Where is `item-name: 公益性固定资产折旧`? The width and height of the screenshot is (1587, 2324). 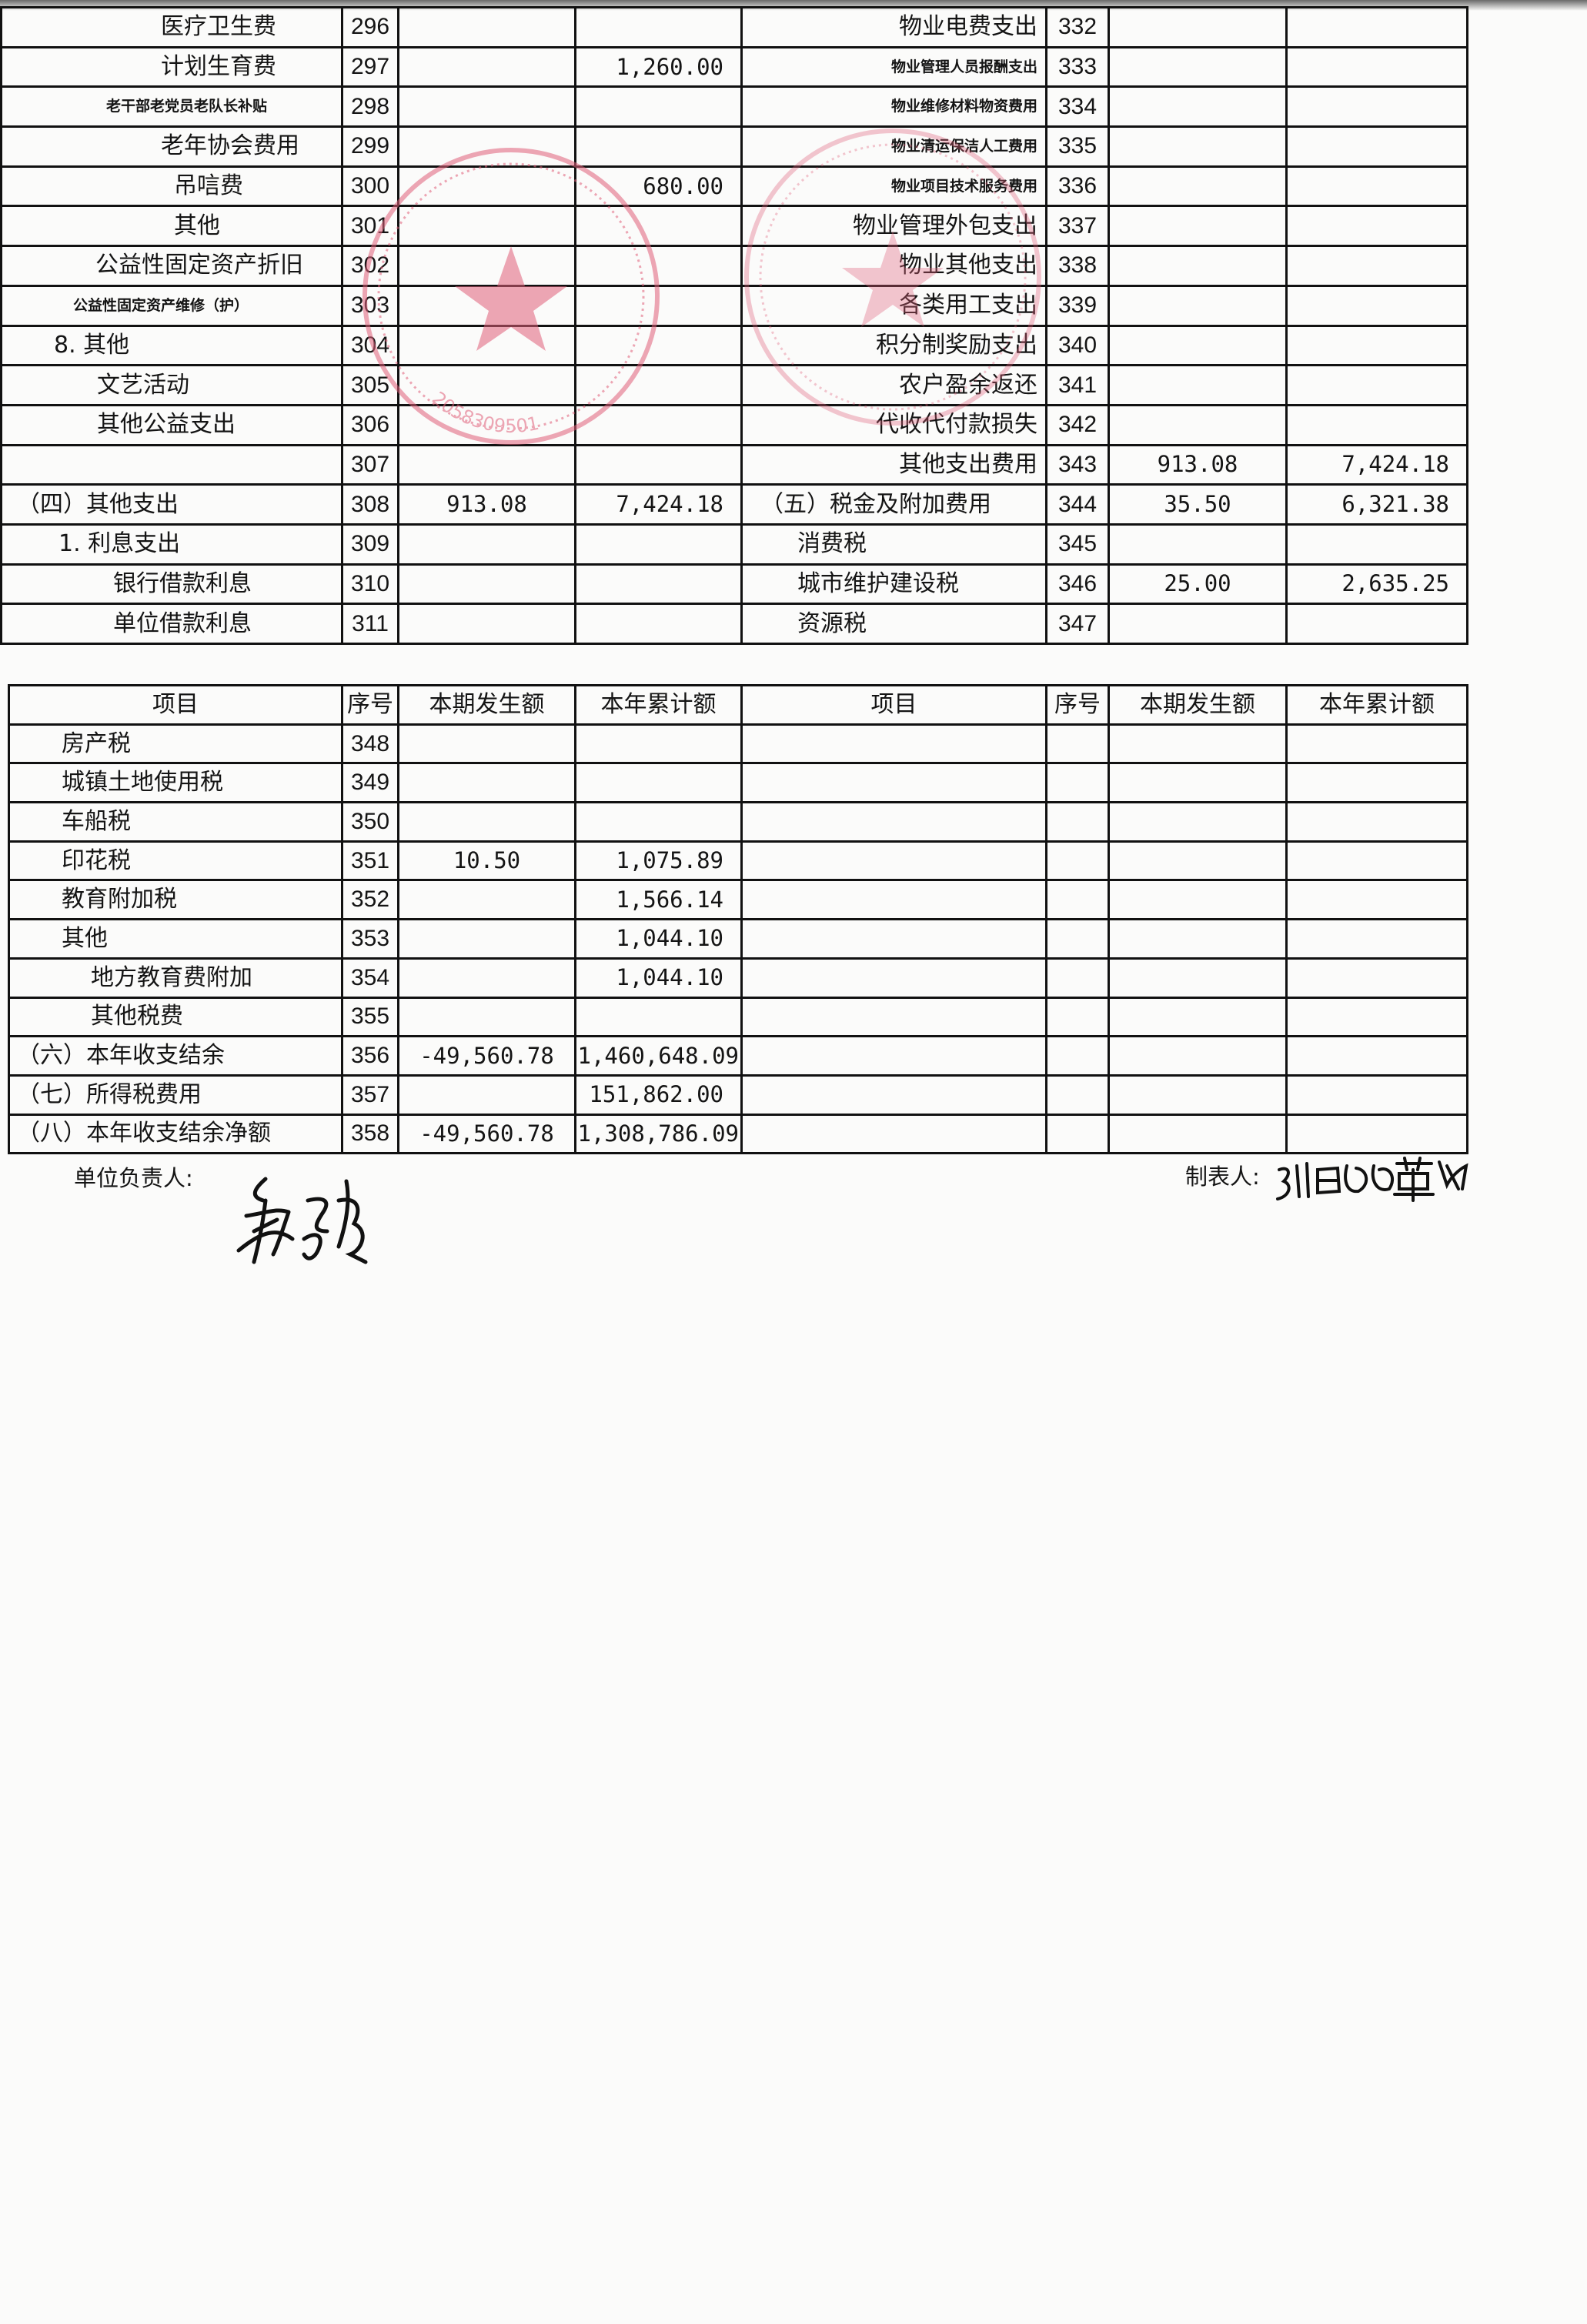 item-name: 公益性固定资产折旧 is located at coordinates (171, 266).